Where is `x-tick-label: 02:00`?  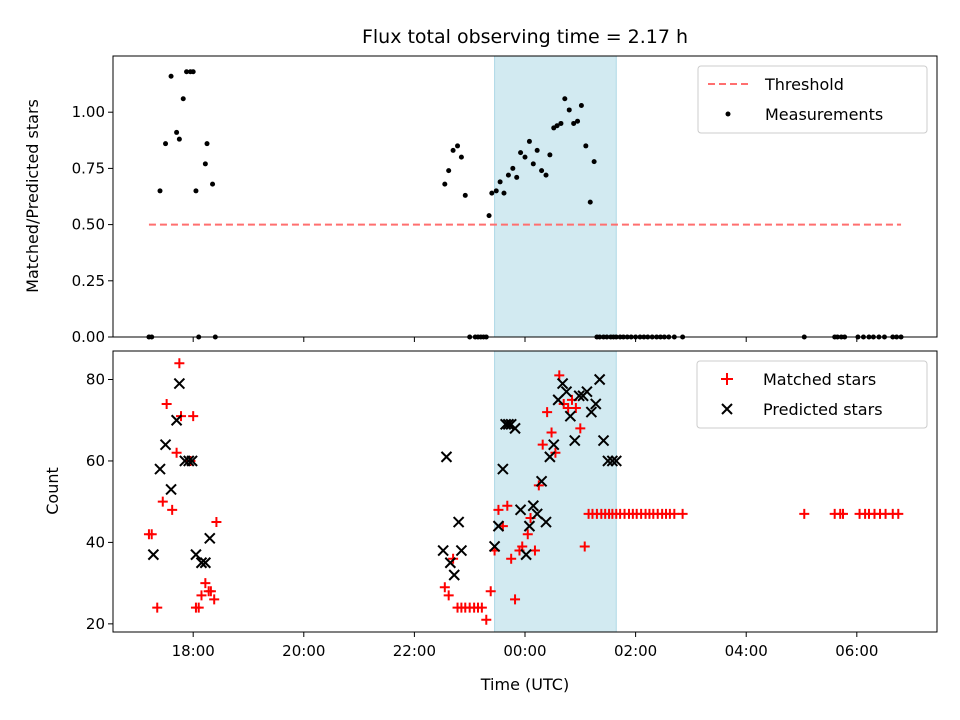
x-tick-label: 02:00 is located at coordinates (635, 651).